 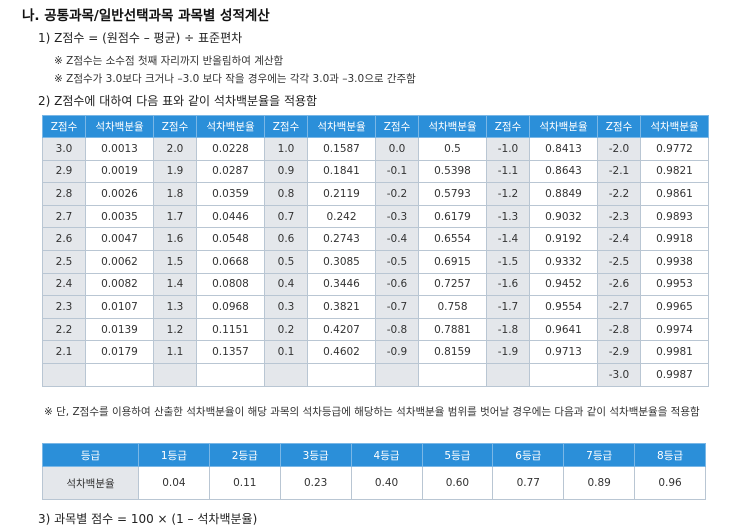 I want to click on z-value-cell: 1.0, so click(x=286, y=149).